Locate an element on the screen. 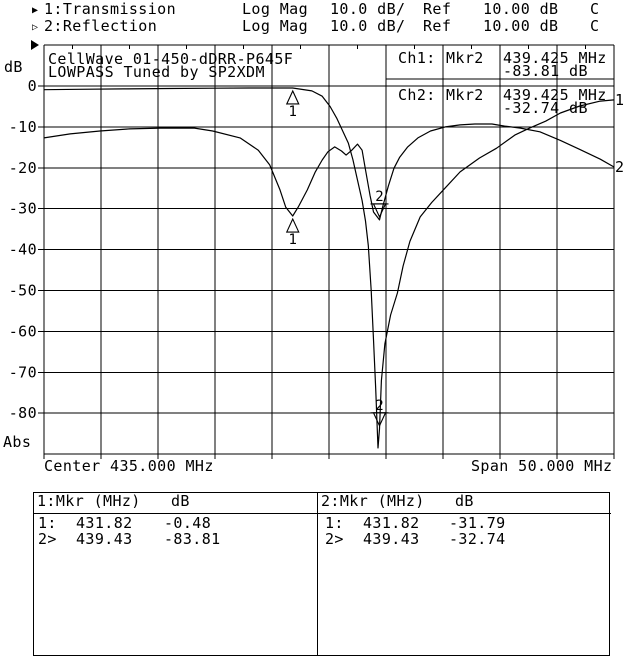 This screenshot has height=659, width=640. ch1-label: Ch1: is located at coordinates (417, 58).